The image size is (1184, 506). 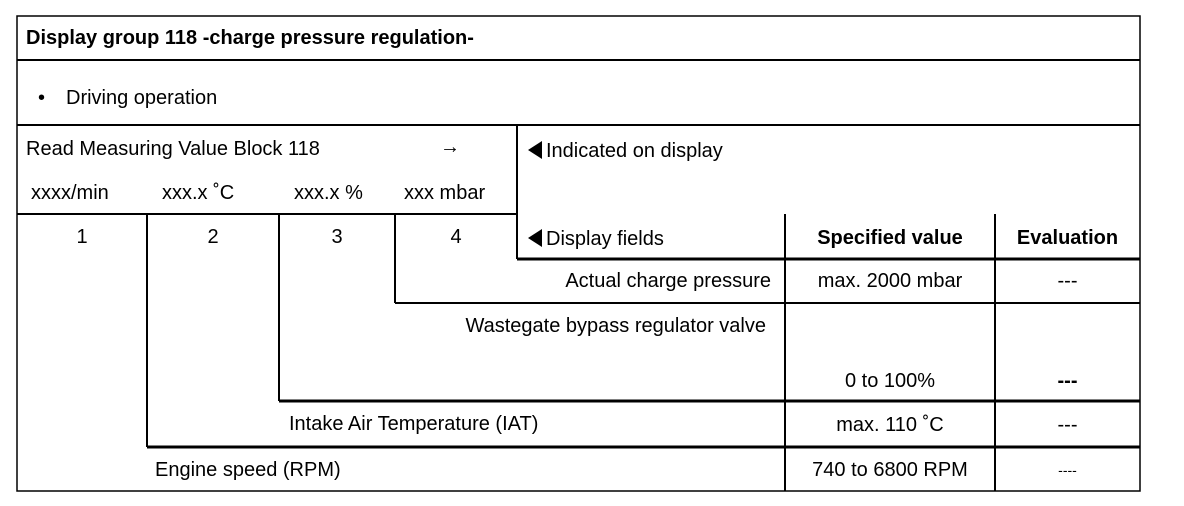 What do you see at coordinates (337, 237) in the screenshot?
I see `field-number-3: 3` at bounding box center [337, 237].